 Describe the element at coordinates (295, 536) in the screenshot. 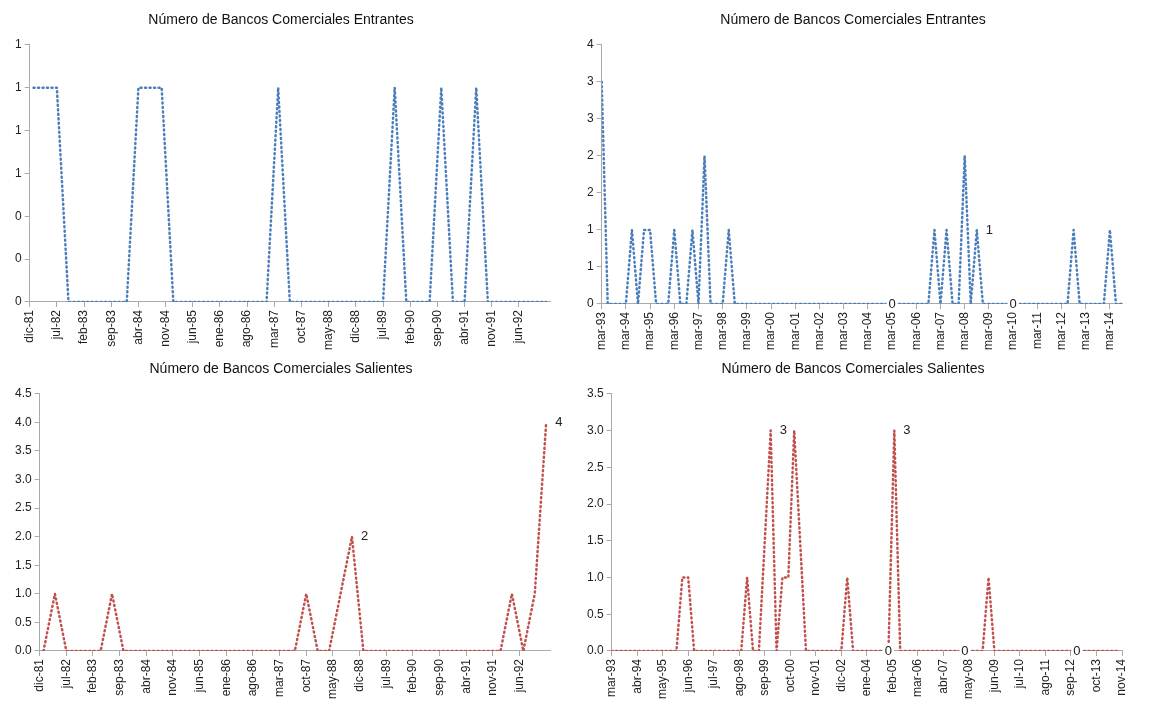

I see `line-series` at that location.